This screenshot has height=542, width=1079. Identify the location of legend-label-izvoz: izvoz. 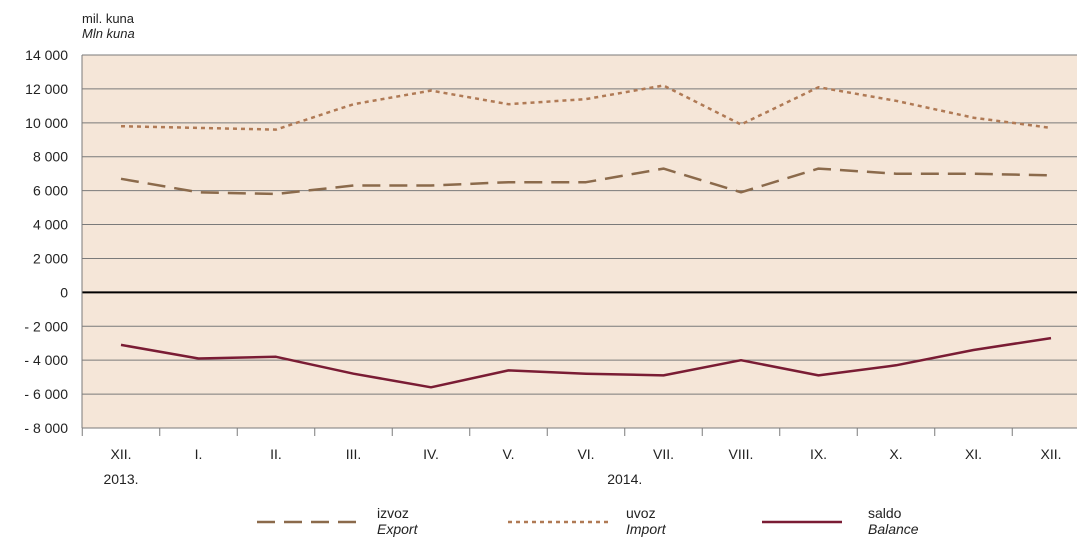
(393, 513).